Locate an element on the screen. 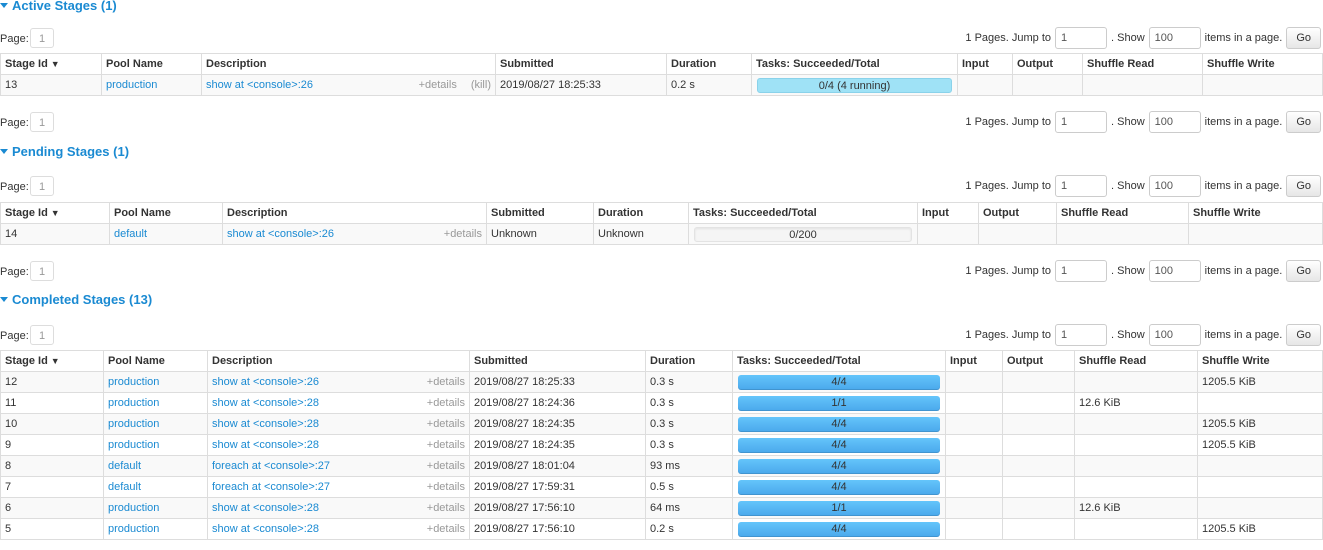 This screenshot has height=550, width=1323. collapse-arrow-icon is located at coordinates (4, 152).